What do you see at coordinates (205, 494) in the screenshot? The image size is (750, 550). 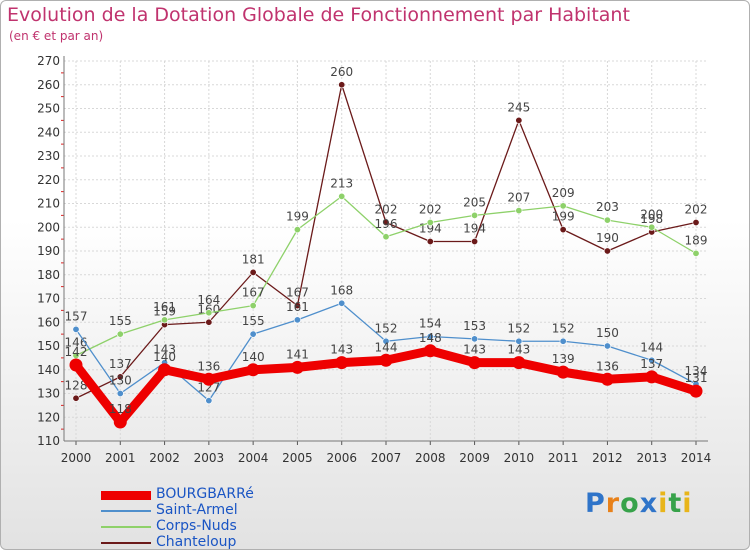 I see `legend-label: BOURGBARRé` at bounding box center [205, 494].